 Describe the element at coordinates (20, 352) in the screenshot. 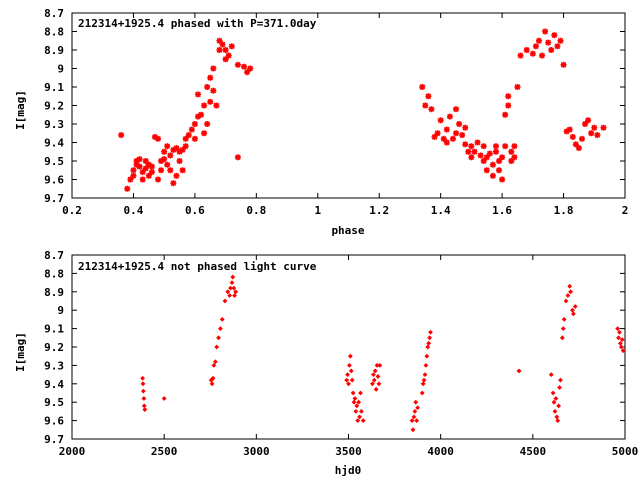

I see `lightcurve-plot-ylabel: I[mag]` at that location.